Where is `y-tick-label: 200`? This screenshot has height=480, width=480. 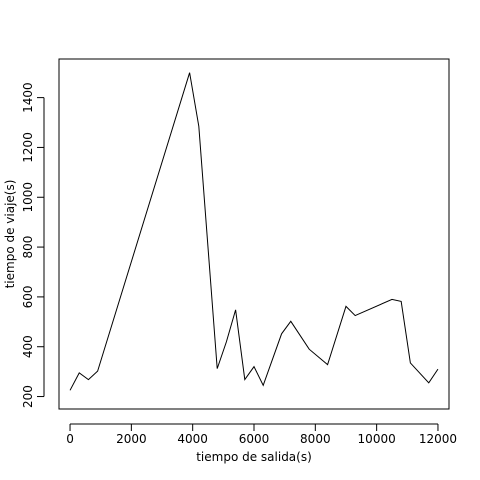
y-tick-label: 200 is located at coordinates (28, 396).